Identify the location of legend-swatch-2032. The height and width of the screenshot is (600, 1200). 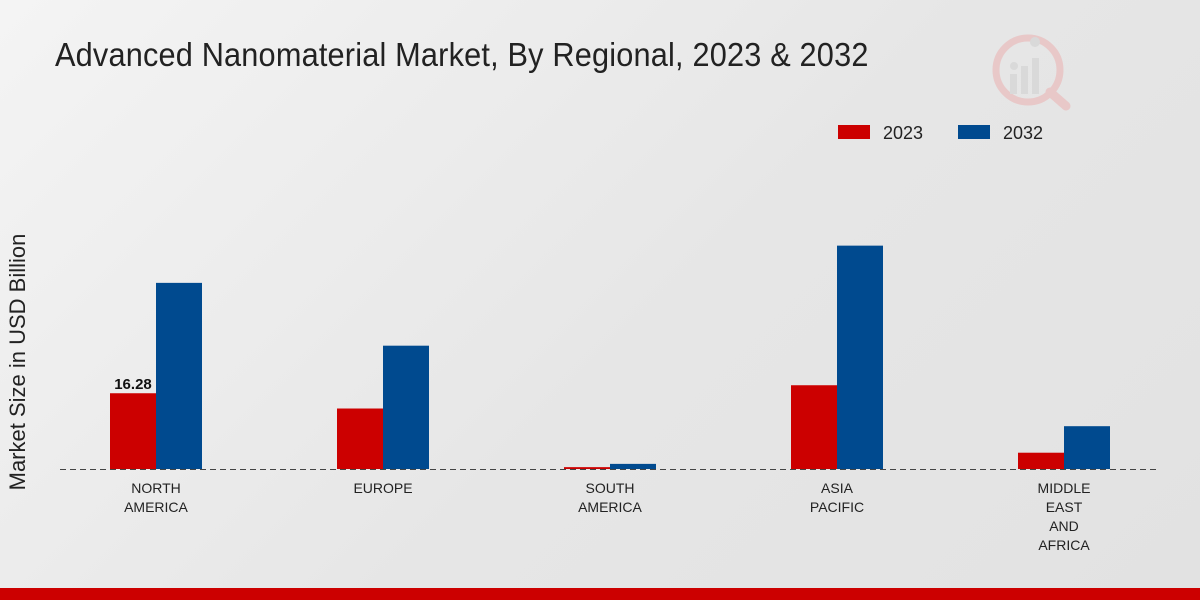
(974, 132).